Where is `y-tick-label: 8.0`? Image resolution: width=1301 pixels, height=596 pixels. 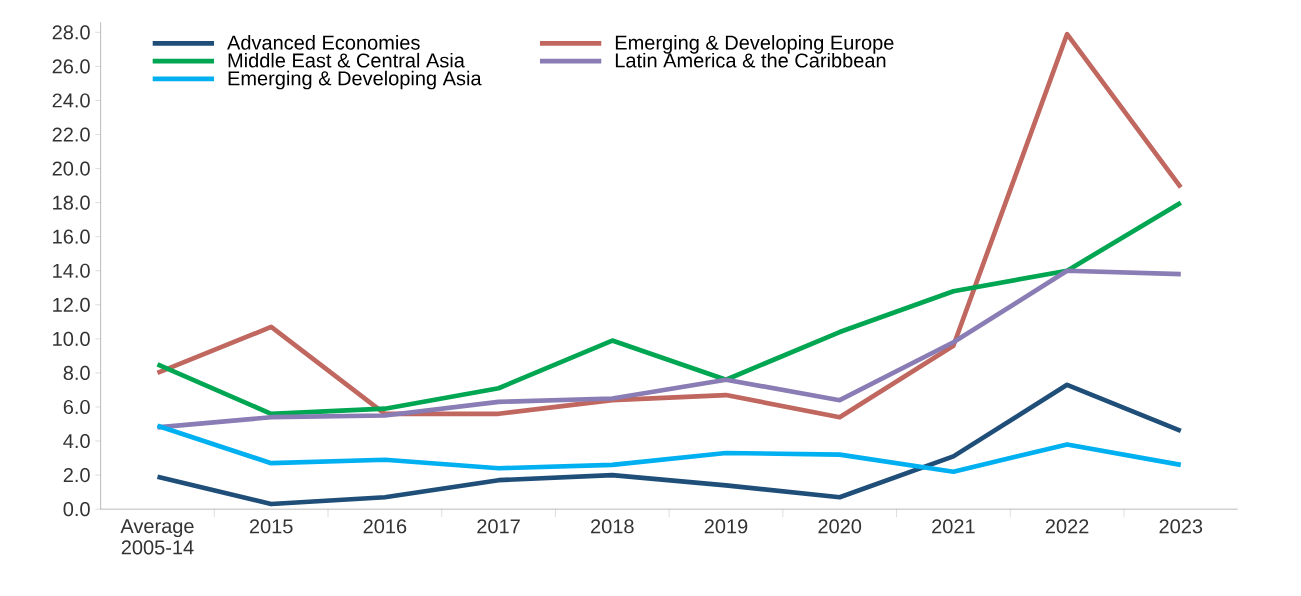
y-tick-label: 8.0 is located at coordinates (76, 372).